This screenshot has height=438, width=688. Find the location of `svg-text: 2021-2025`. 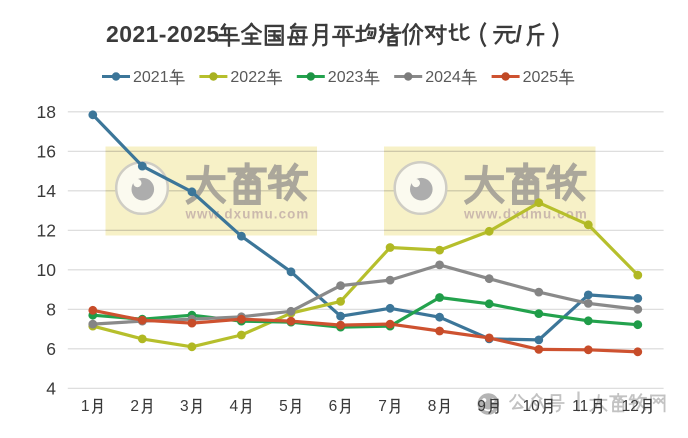

svg-text: 2021-2025 is located at coordinates (163, 34).